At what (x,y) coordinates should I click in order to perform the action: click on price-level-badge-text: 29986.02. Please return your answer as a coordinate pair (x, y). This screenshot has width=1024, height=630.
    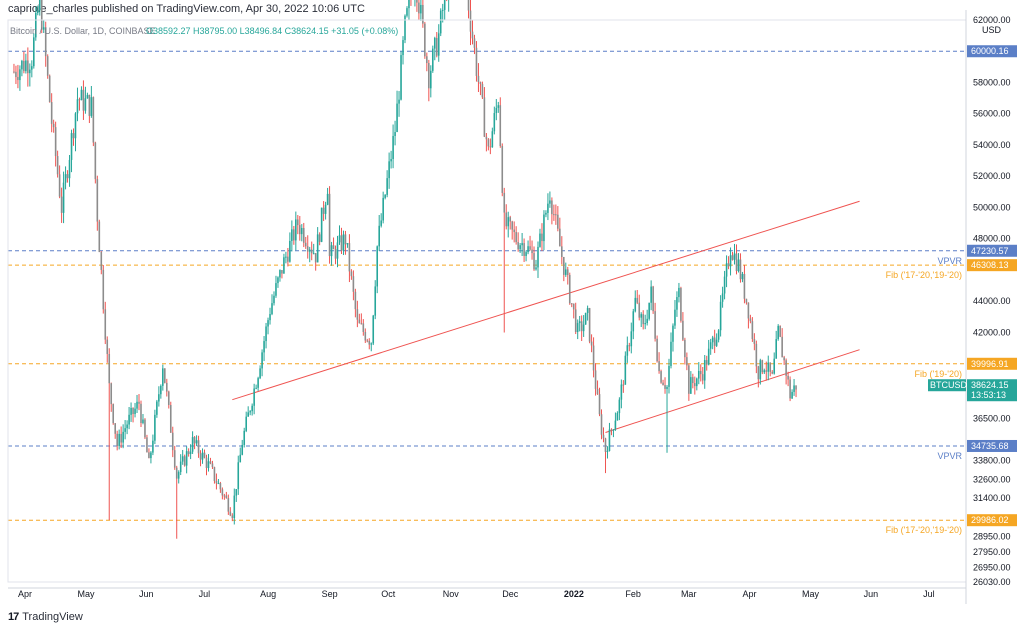
    Looking at the image, I should click on (990, 520).